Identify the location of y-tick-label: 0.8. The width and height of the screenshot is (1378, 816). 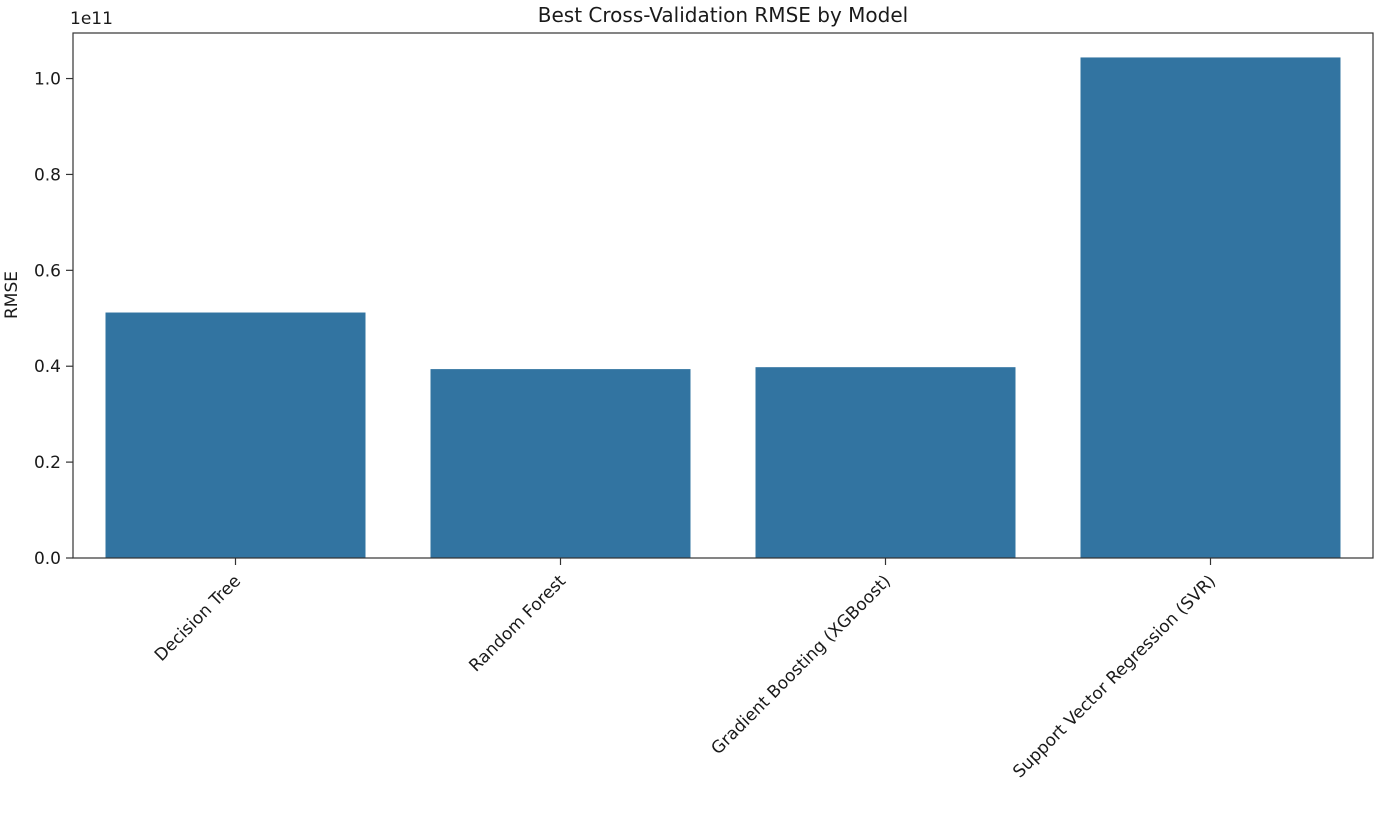
(47, 175).